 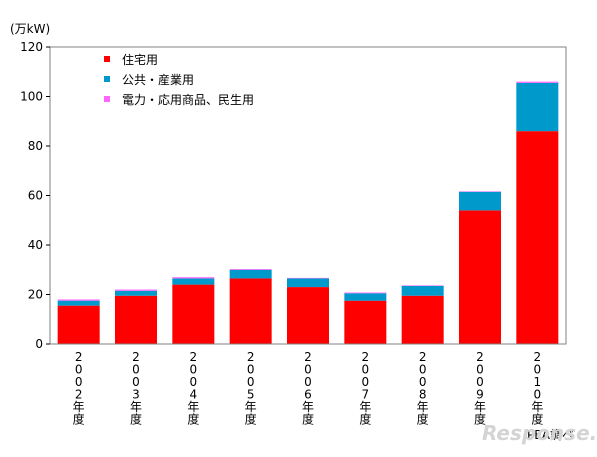 What do you see at coordinates (365, 388) in the screenshot?
I see `x-tick-label: 2 0 0 7 年度` at bounding box center [365, 388].